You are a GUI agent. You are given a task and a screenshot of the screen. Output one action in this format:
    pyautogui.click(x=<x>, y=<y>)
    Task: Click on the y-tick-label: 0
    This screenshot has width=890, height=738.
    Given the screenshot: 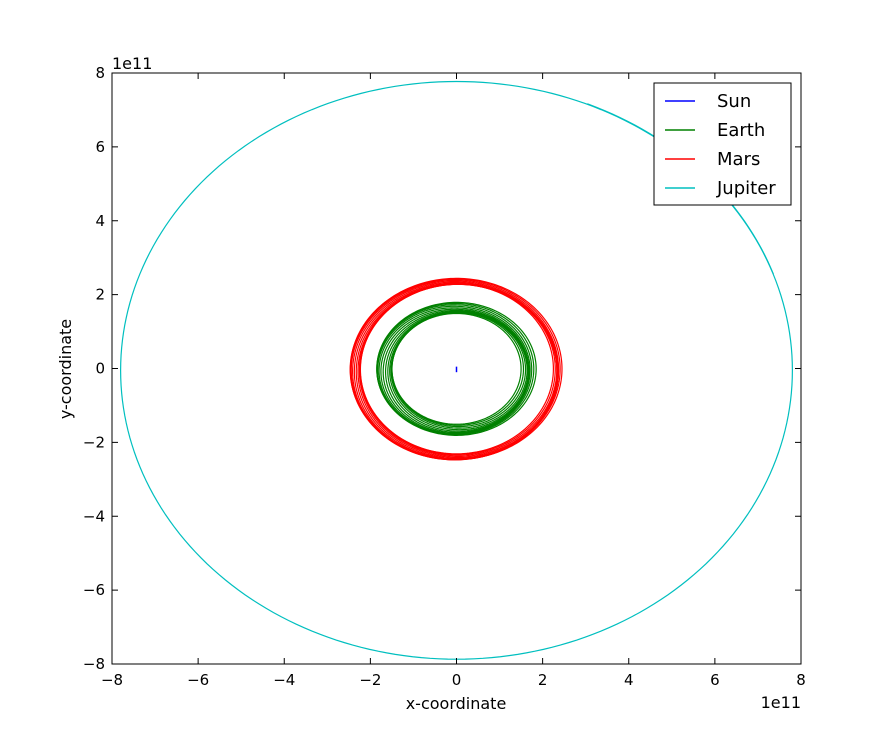 What is the action you would take?
    pyautogui.click(x=100, y=369)
    